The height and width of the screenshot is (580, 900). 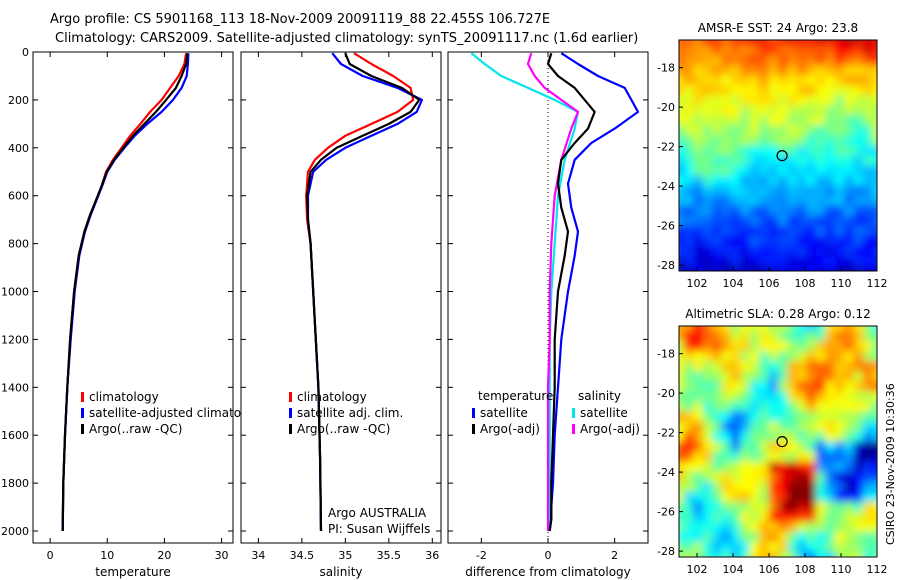 I want to click on series-line-black, so click(x=363, y=292).